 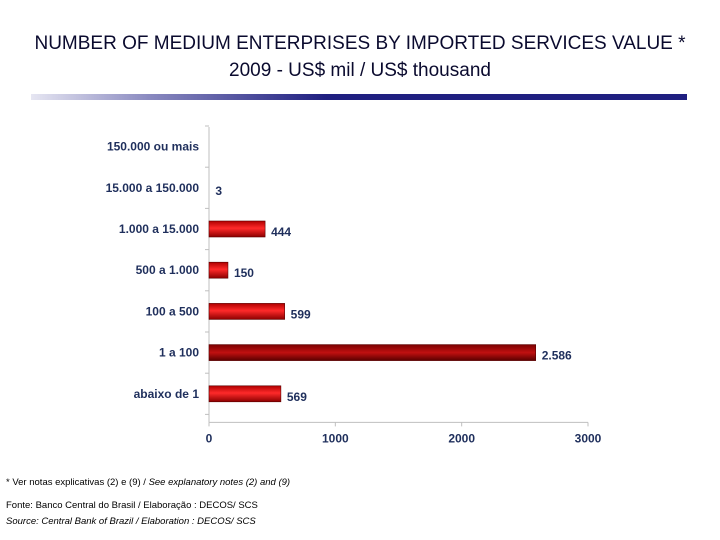 I want to click on note-en: See explanatory notes (2) and (9), so click(x=219, y=482).